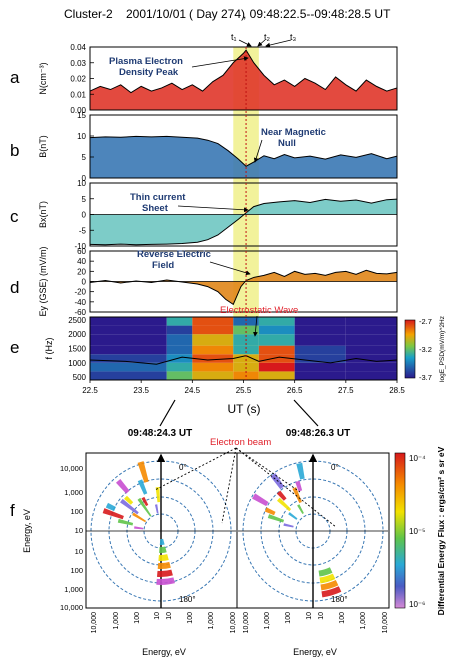 The image size is (452, 661). I want to click on annotation-sheet-arrow, so click(213, 209).